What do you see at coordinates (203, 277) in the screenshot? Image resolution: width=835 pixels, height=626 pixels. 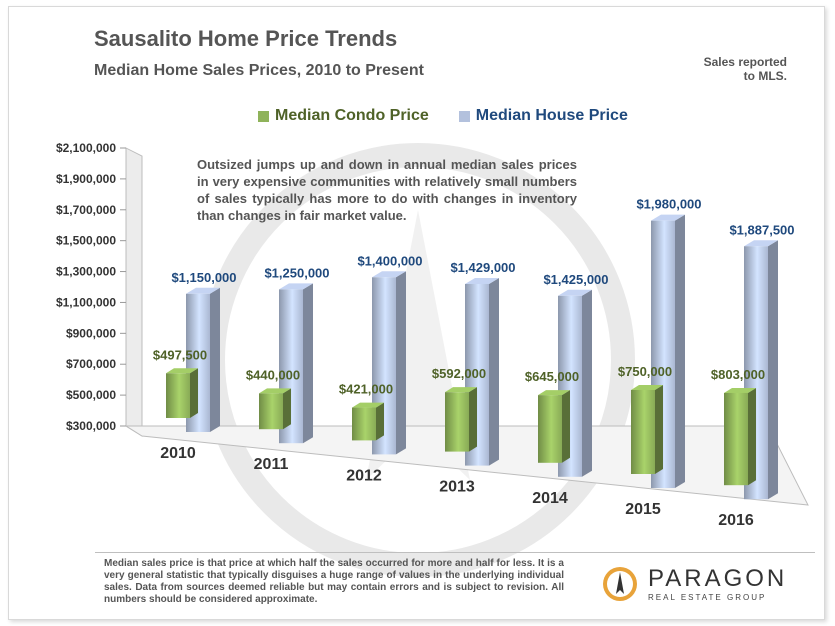 I see `house-data-label: $1,150,000` at bounding box center [203, 277].